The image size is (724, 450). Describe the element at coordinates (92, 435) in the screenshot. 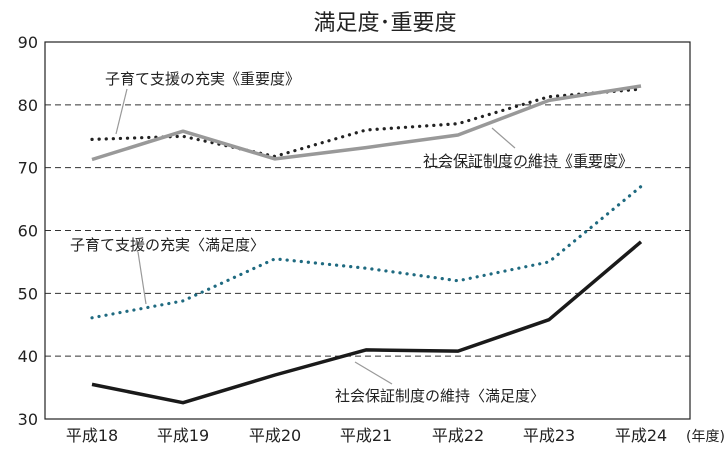

I see `x-tick-label: 平成18` at that location.